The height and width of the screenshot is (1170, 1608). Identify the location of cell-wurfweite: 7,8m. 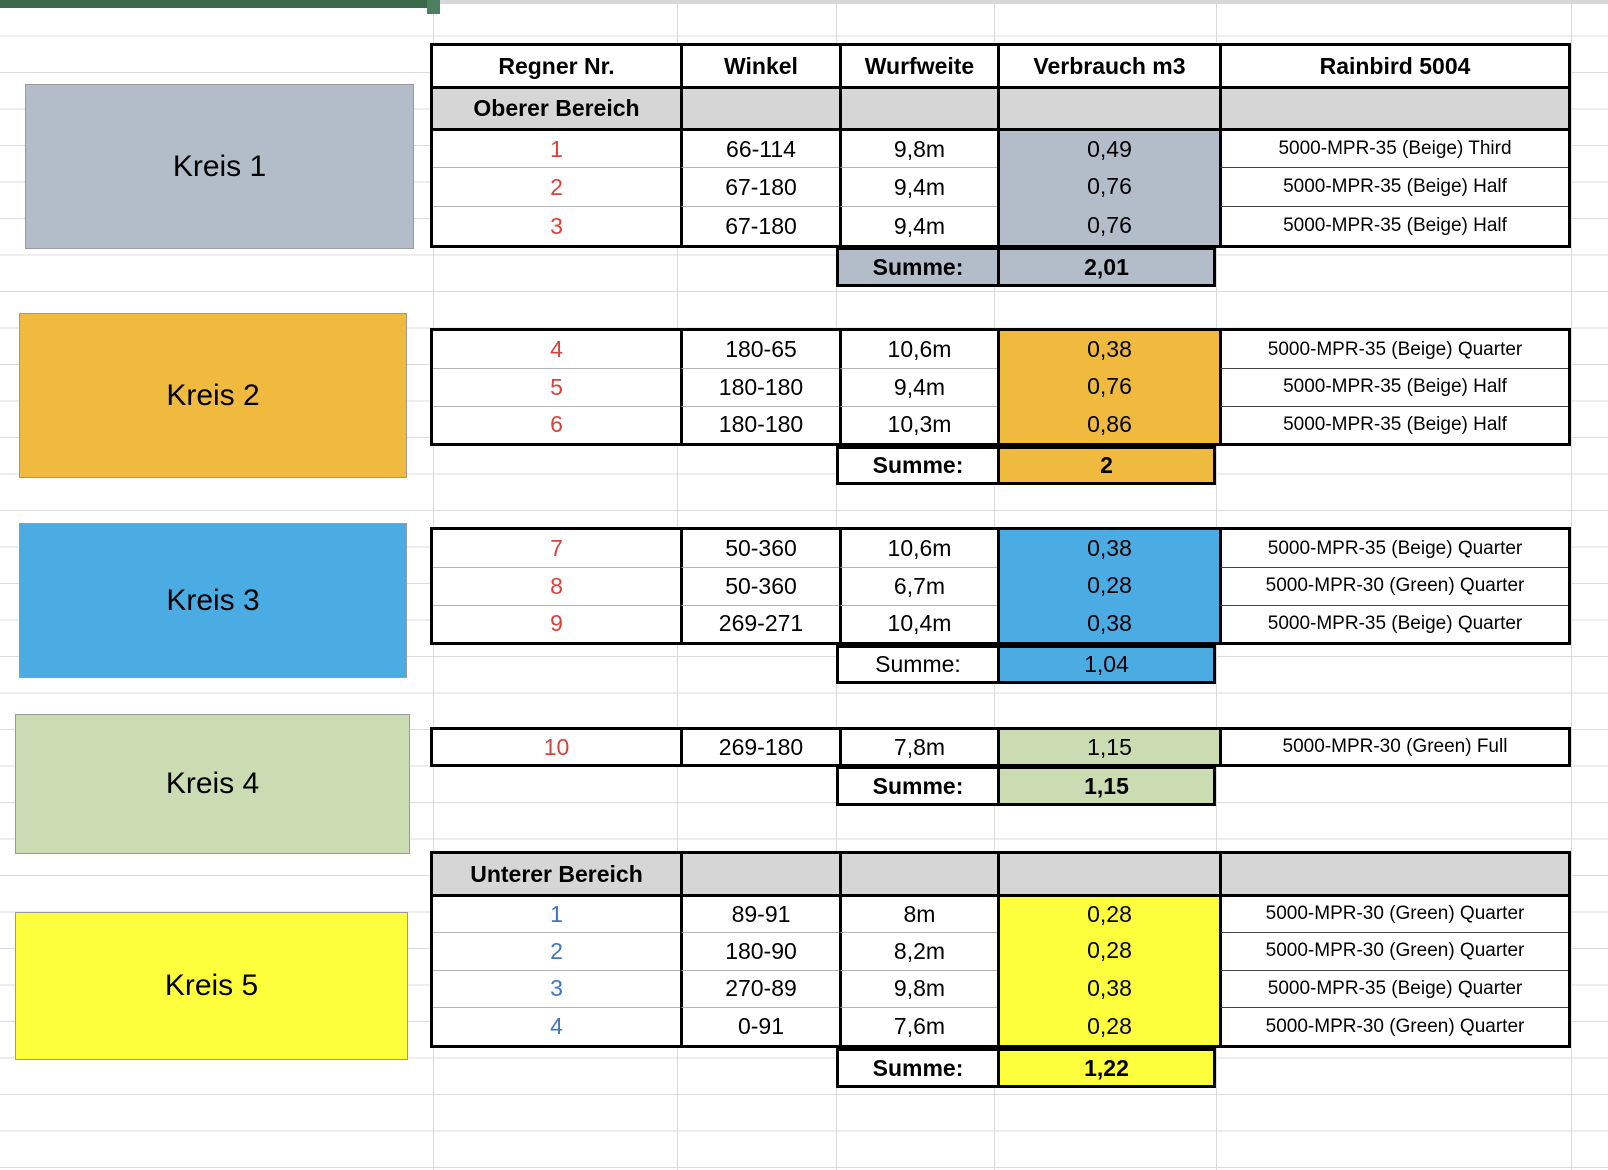
(918, 747).